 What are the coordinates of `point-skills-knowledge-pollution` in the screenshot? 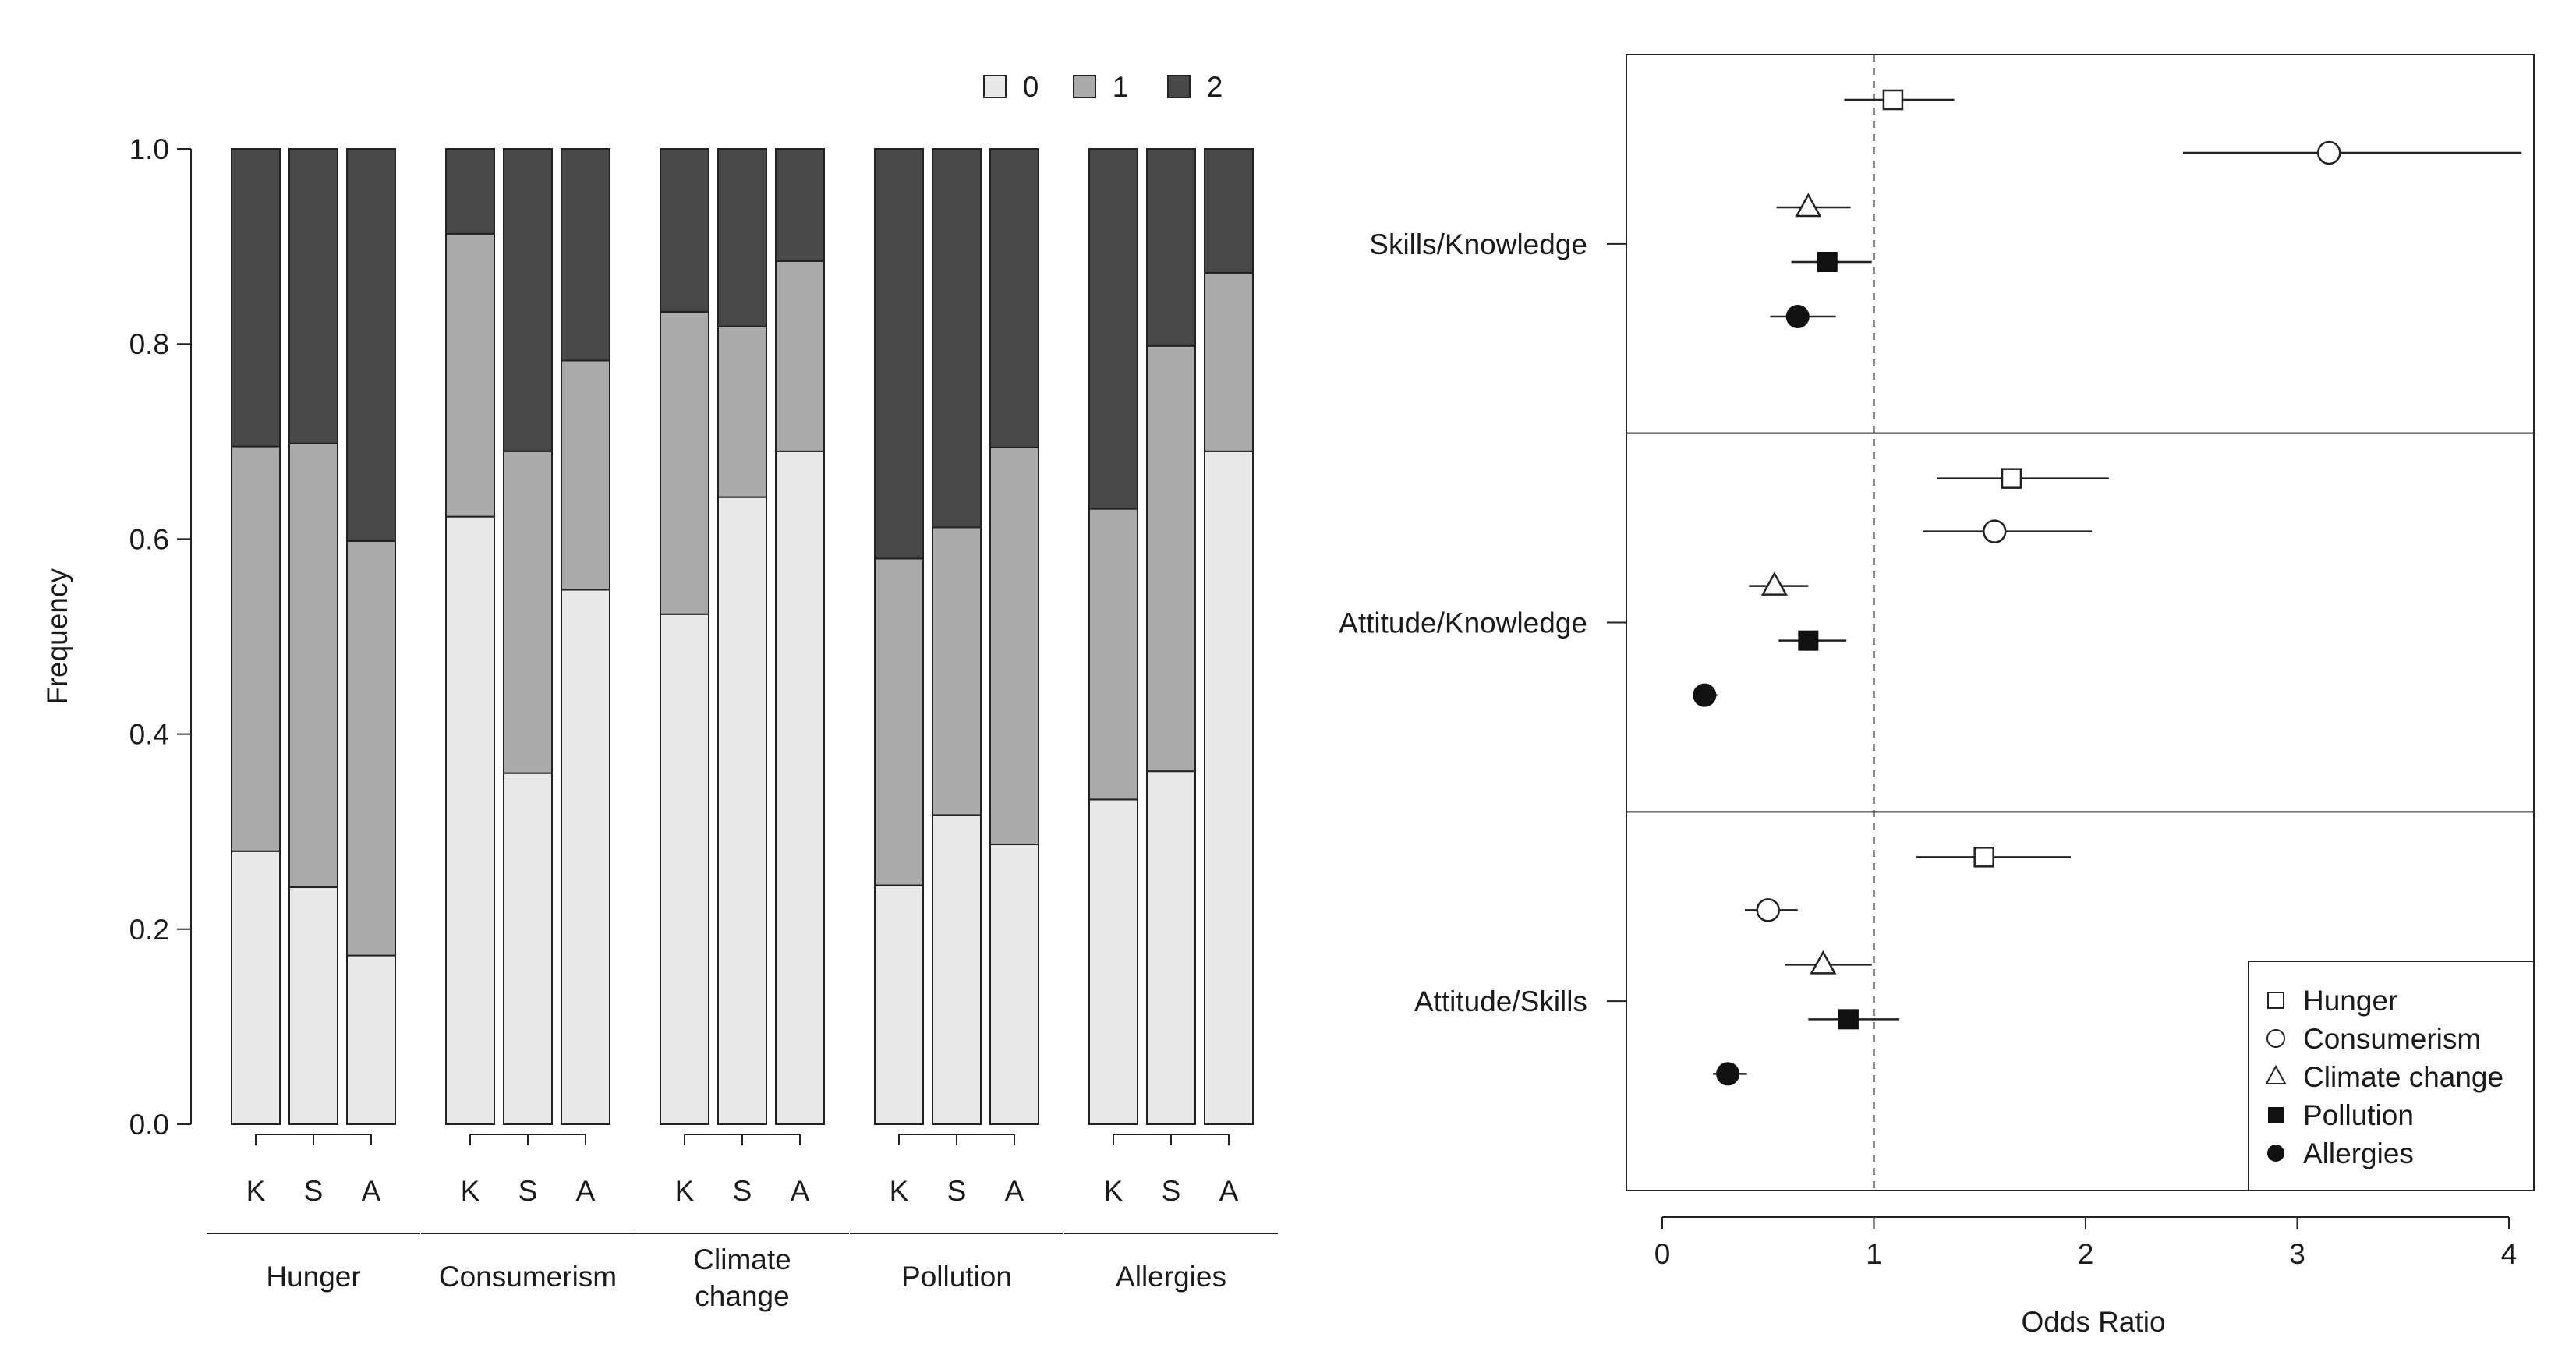 It's located at (1827, 262).